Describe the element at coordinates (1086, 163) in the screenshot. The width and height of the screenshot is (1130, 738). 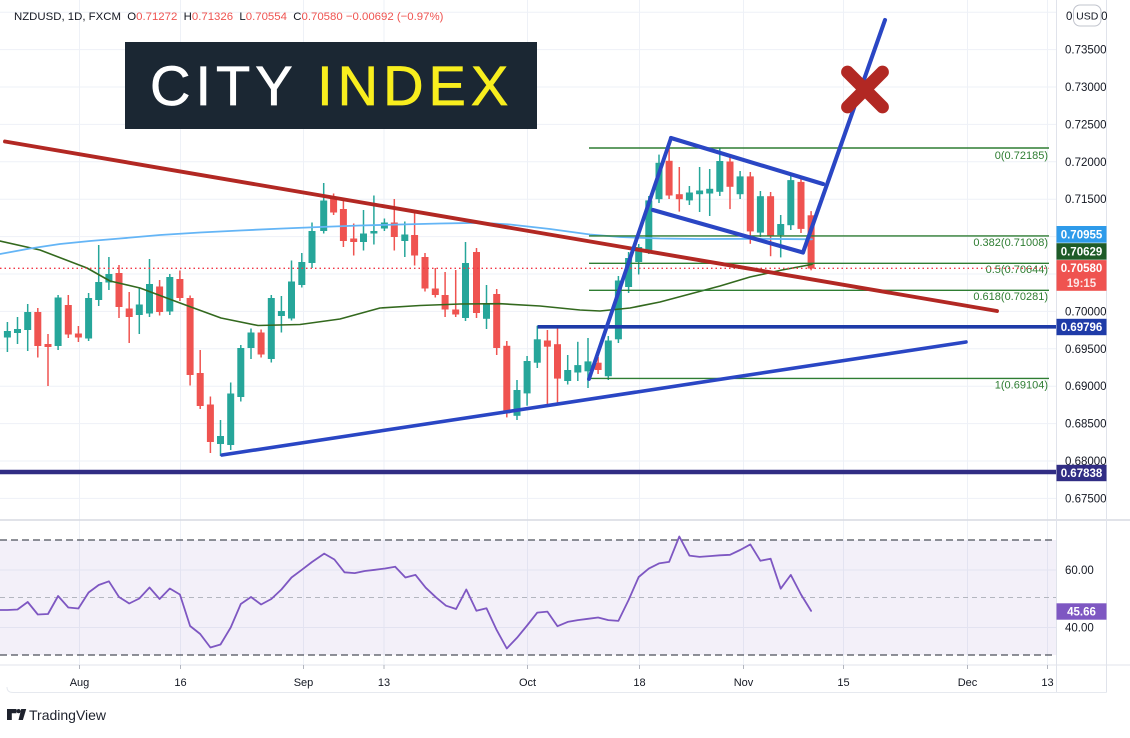
I see `svg-text: 0.72000` at that location.